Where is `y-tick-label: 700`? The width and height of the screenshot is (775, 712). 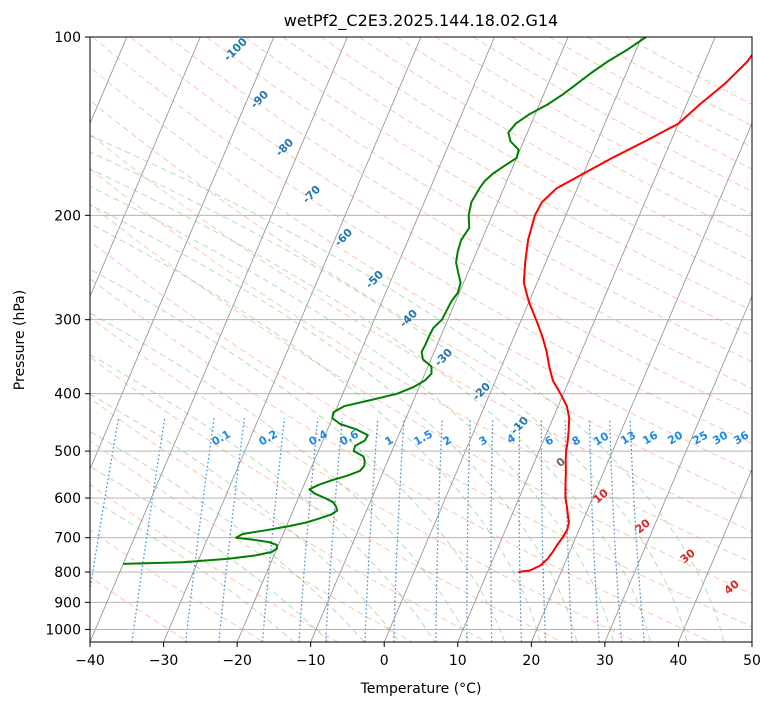
y-tick-label: 700 is located at coordinates (67, 539).